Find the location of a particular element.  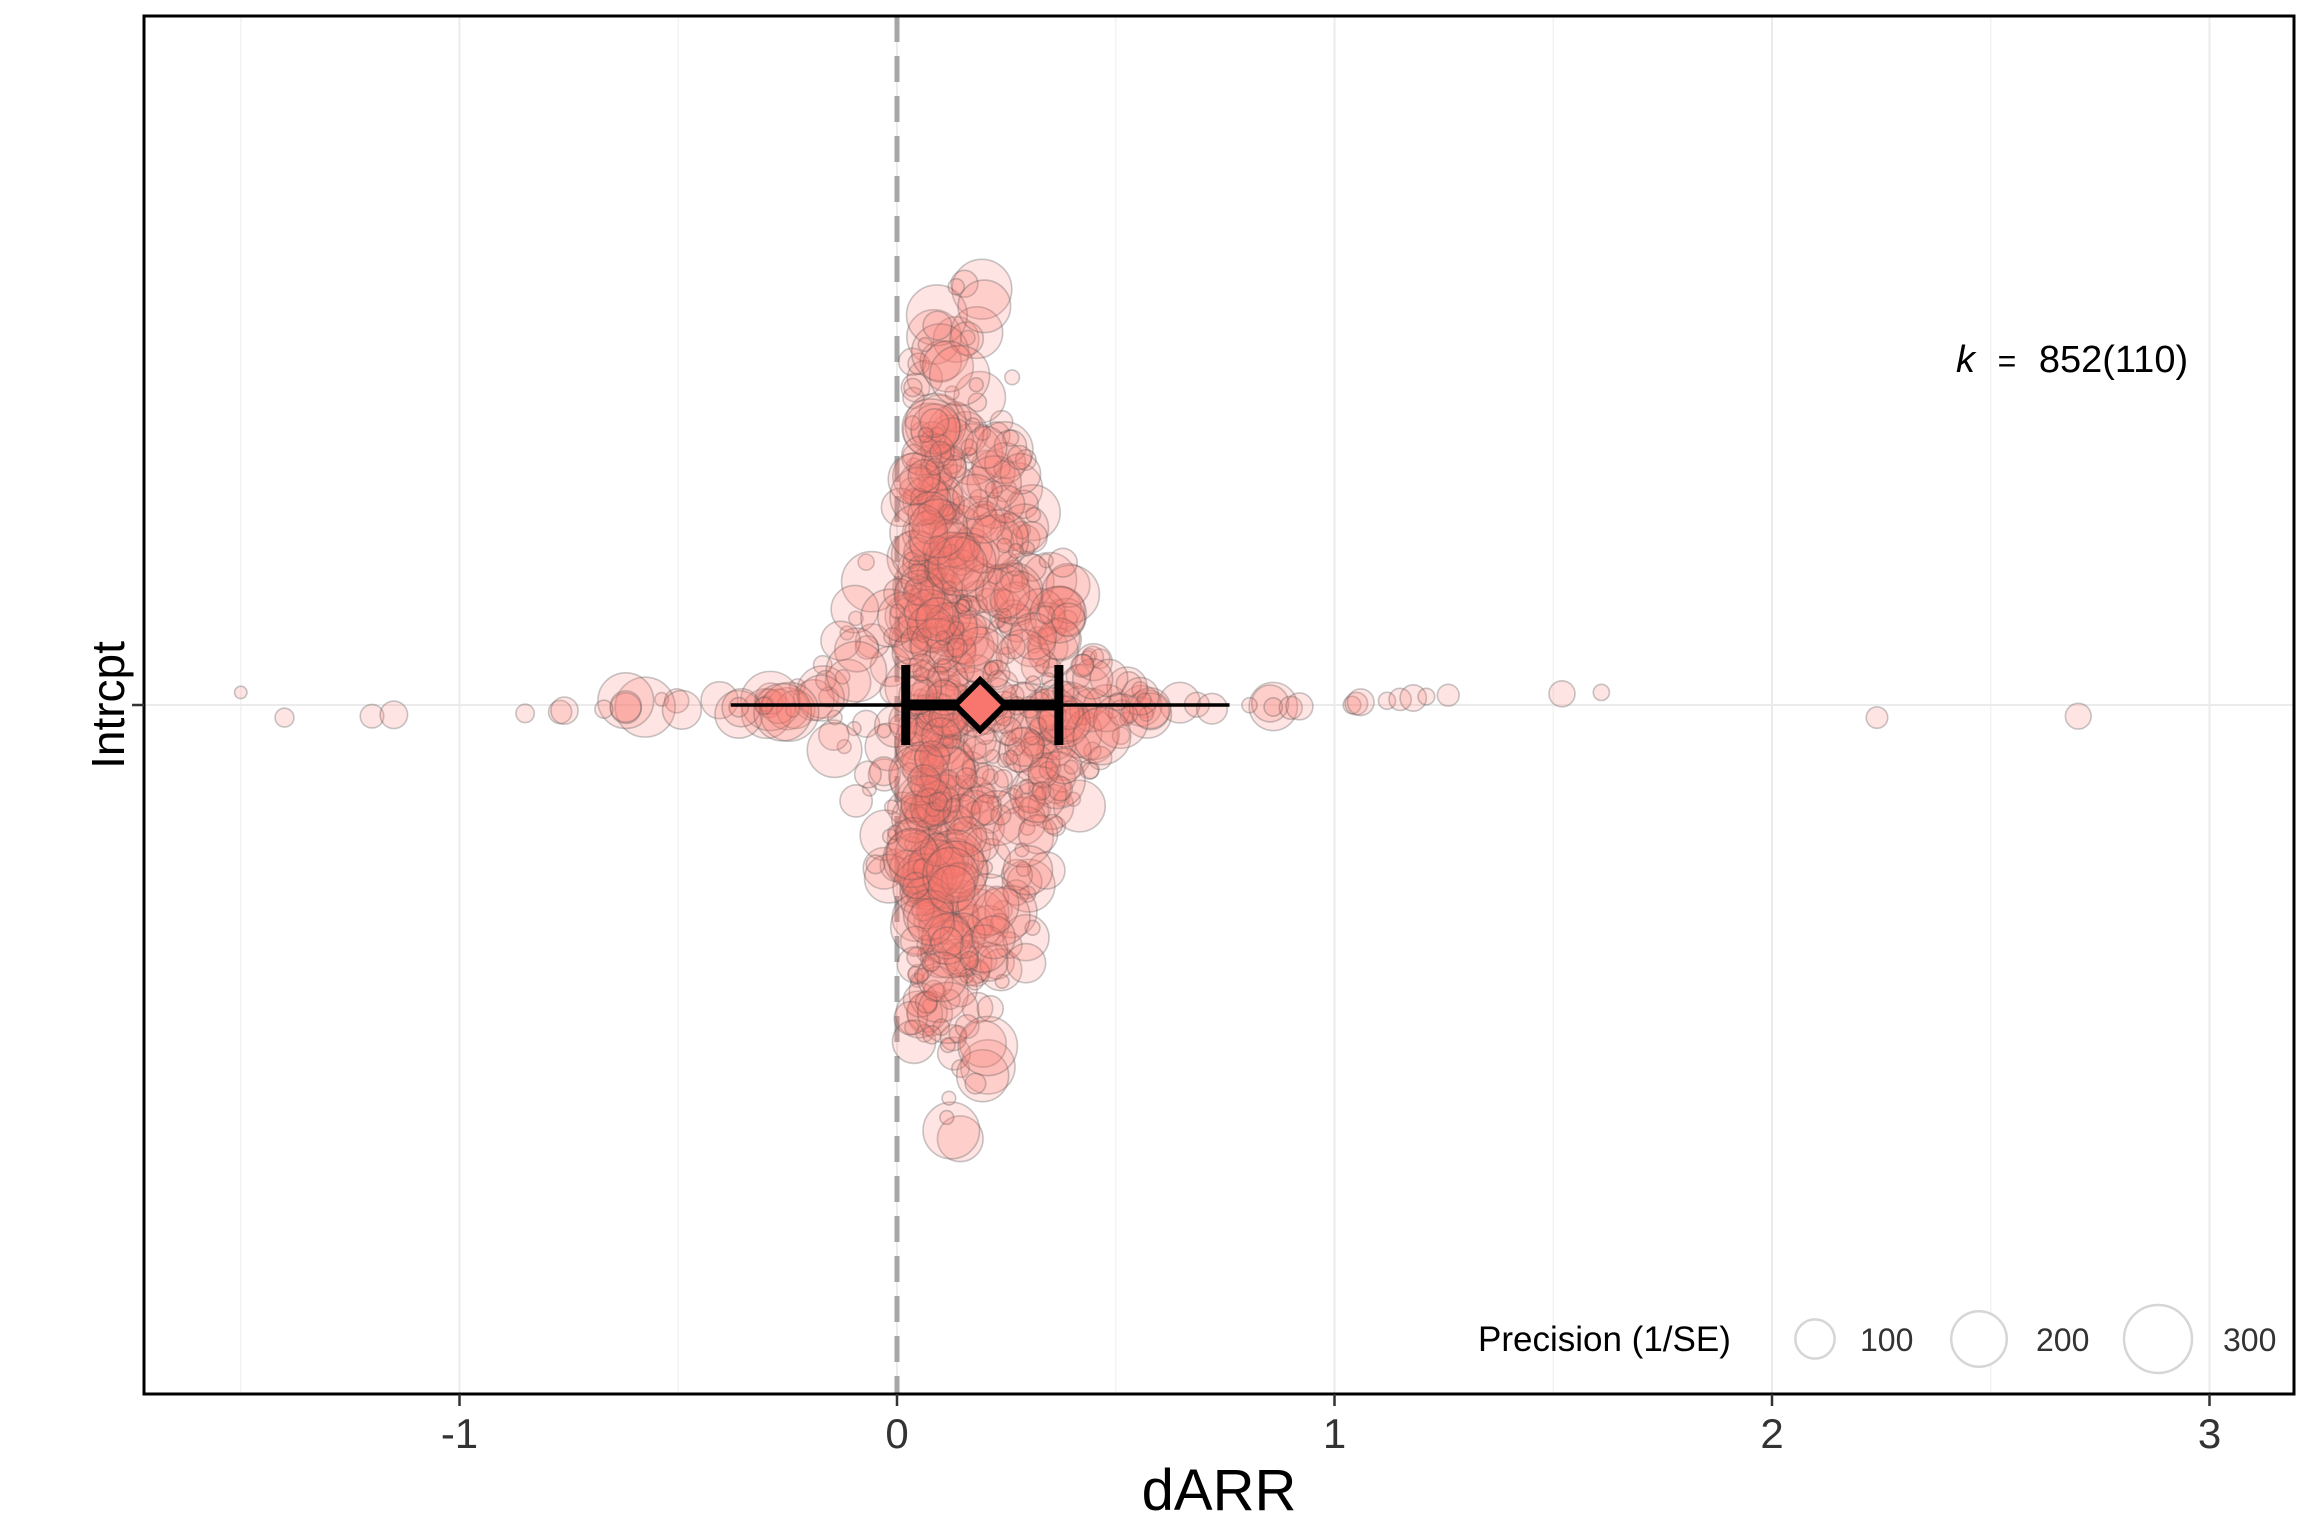

y-axis-title: Intrcpt is located at coordinates (108, 705).